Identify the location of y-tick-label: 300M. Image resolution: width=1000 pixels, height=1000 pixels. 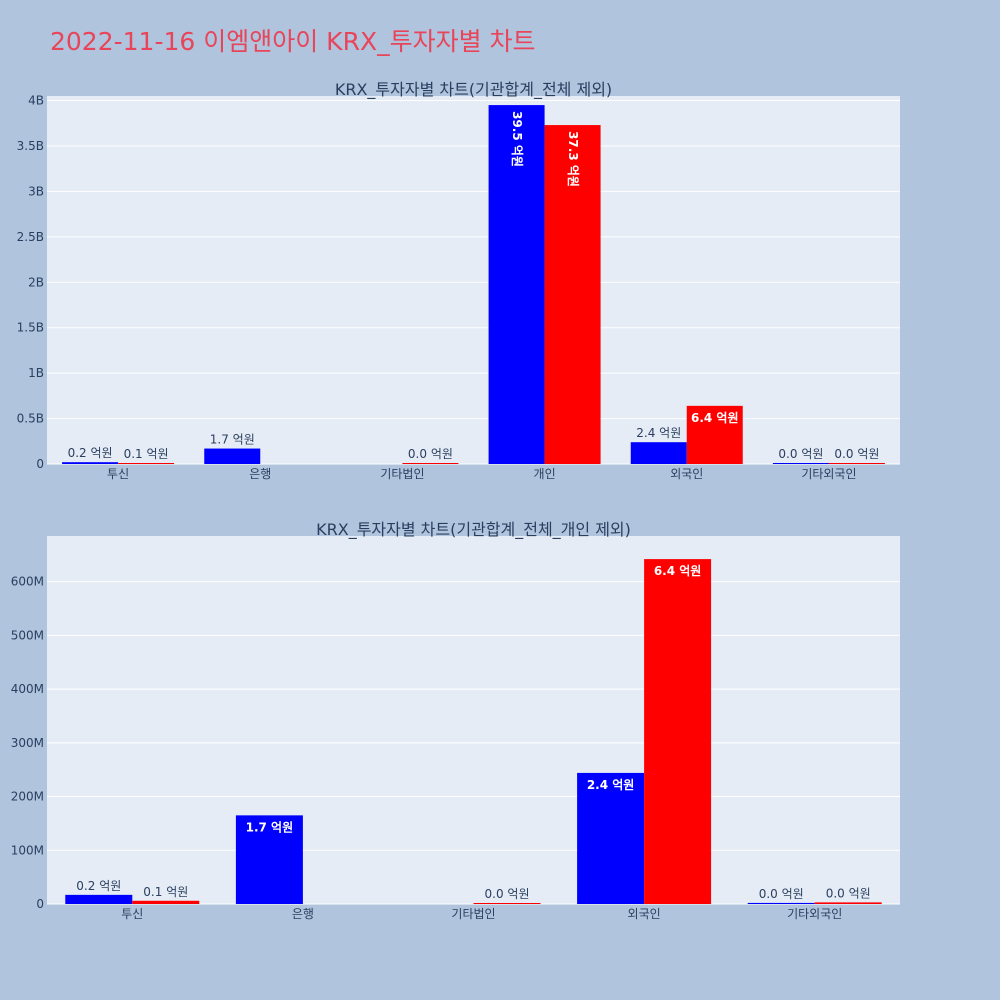
(27, 743).